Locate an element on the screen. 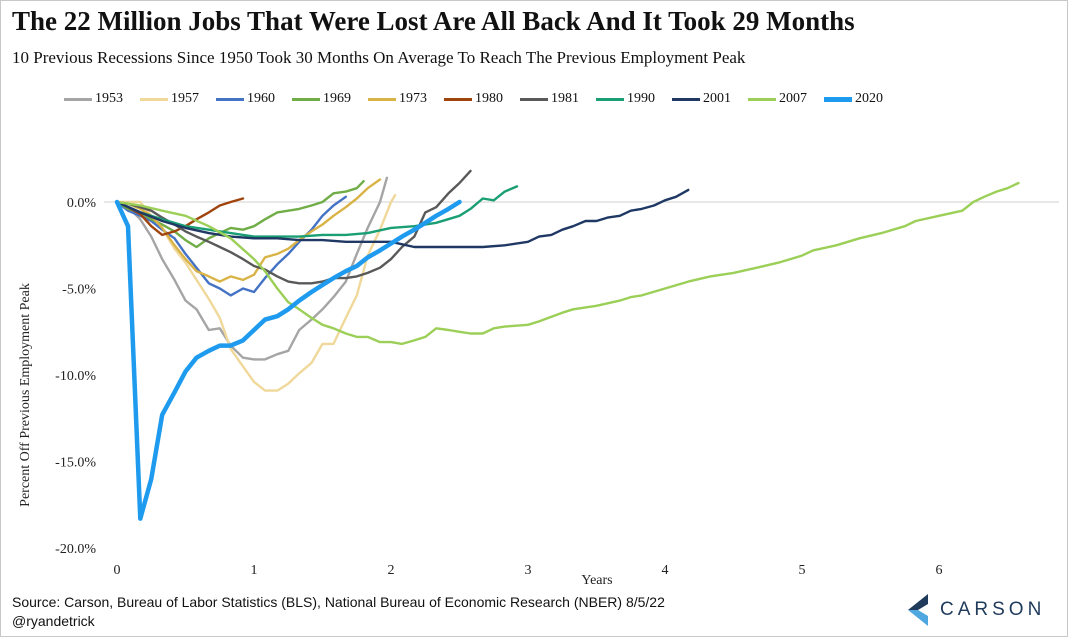 This screenshot has width=1068, height=637. legend-item-1980: 1980 is located at coordinates (473, 99).